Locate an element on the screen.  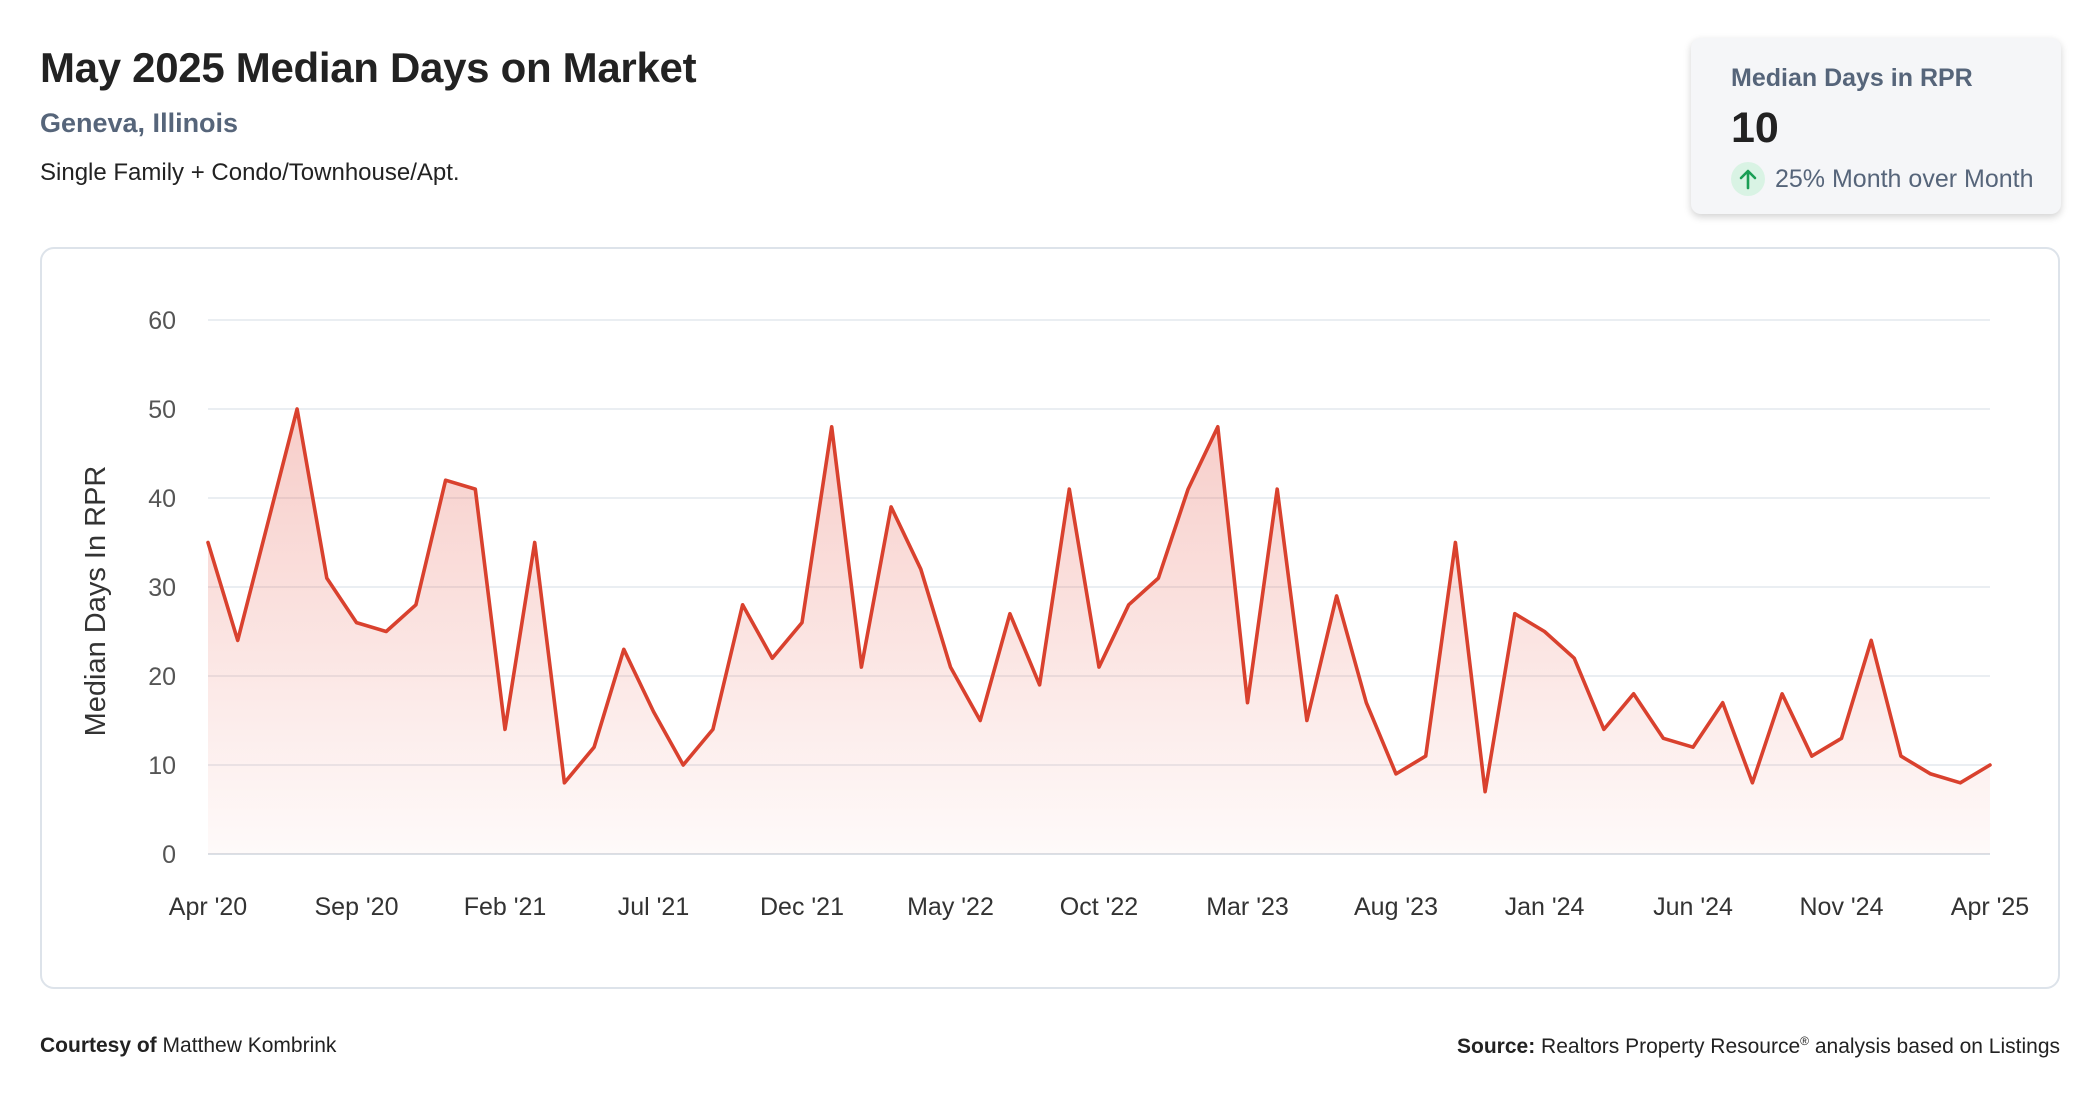
courtesy-footer: Courtesy of Matthew Kombrink is located at coordinates (188, 1046).